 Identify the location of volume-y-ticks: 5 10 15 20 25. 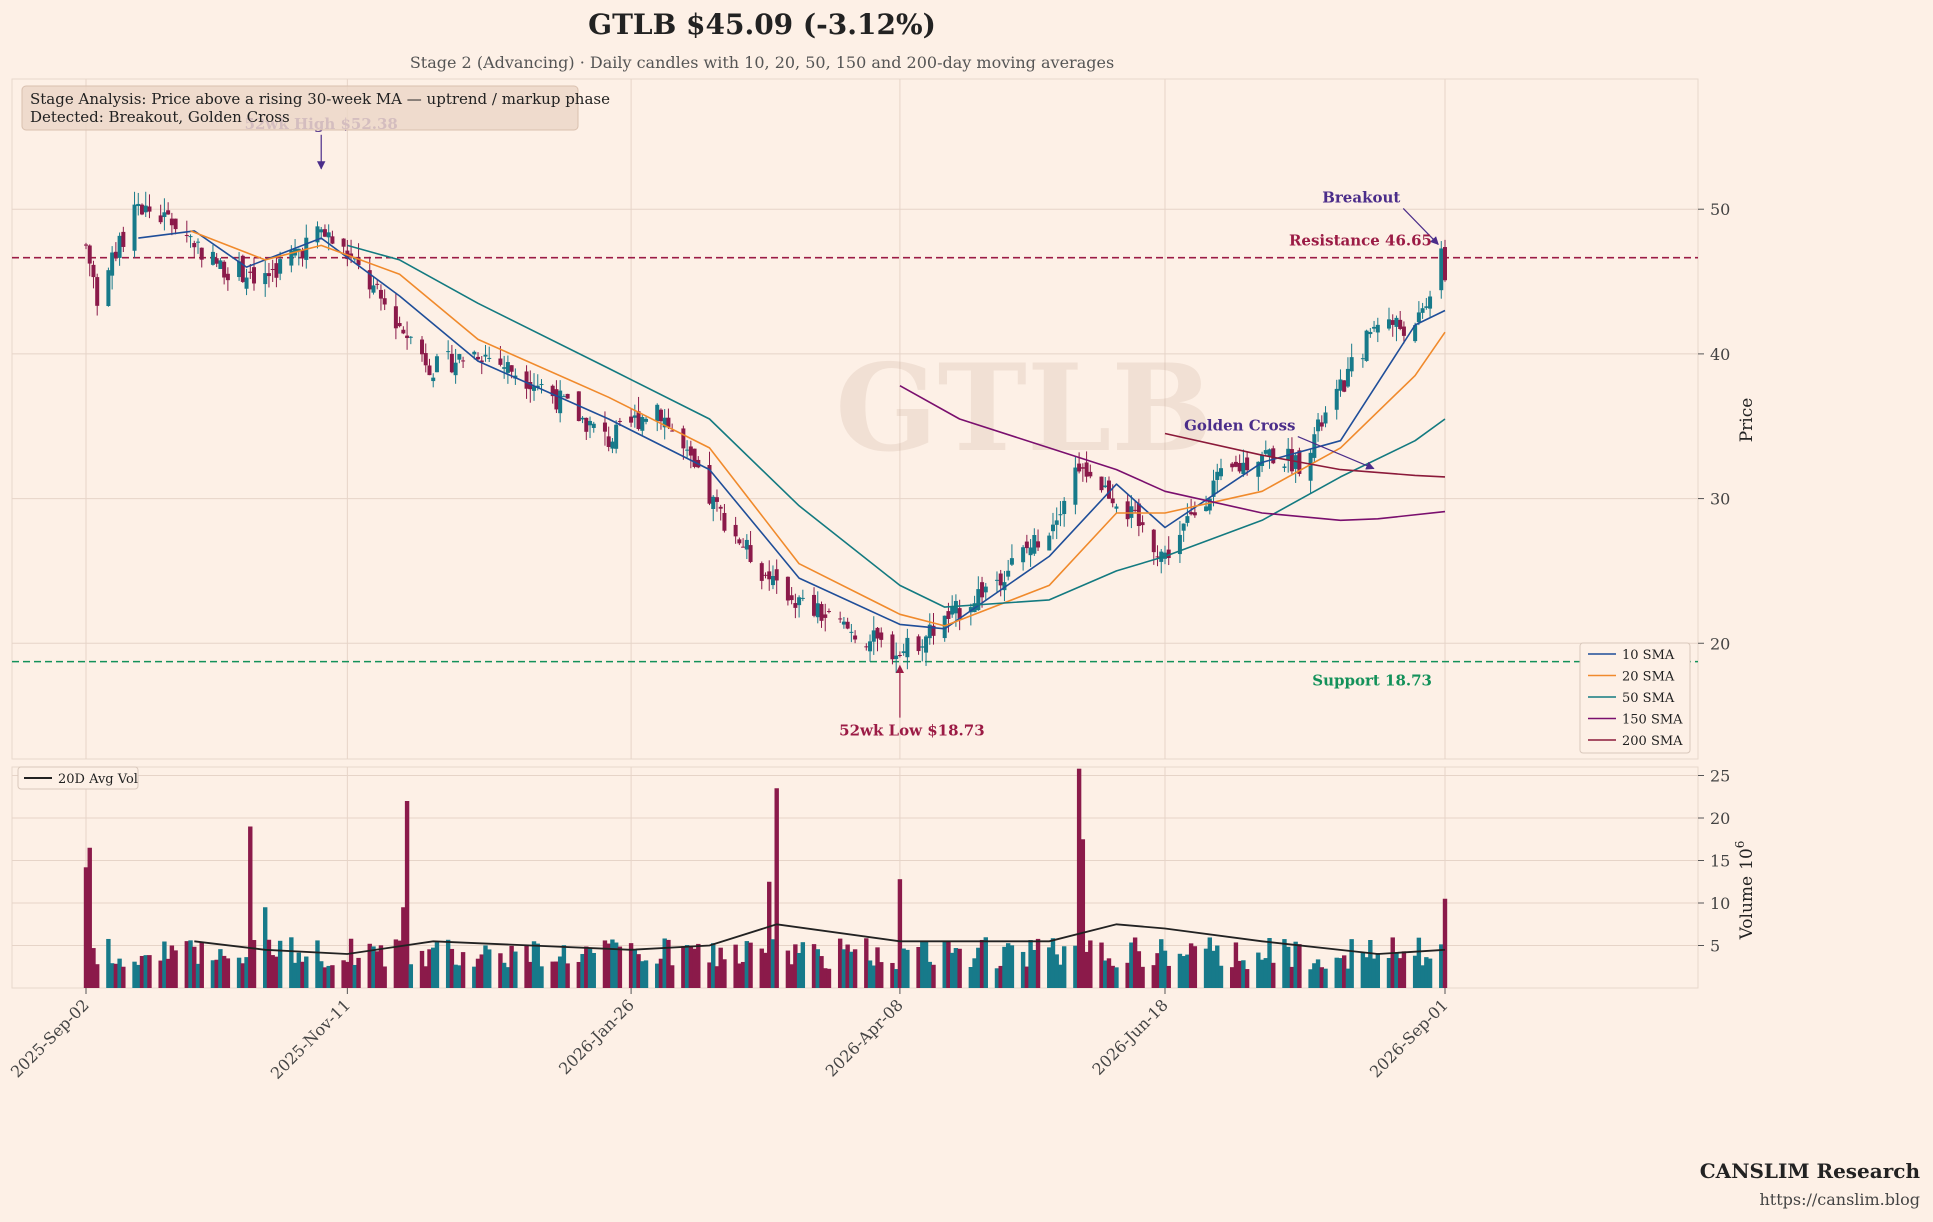
(1714, 861).